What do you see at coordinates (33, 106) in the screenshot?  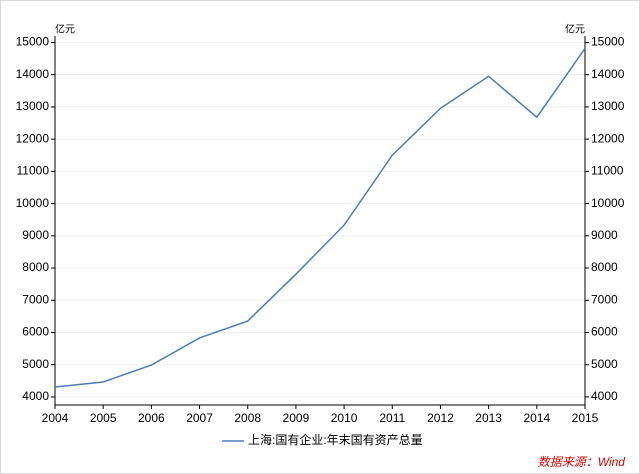 I see `y-tick-label: 13000` at bounding box center [33, 106].